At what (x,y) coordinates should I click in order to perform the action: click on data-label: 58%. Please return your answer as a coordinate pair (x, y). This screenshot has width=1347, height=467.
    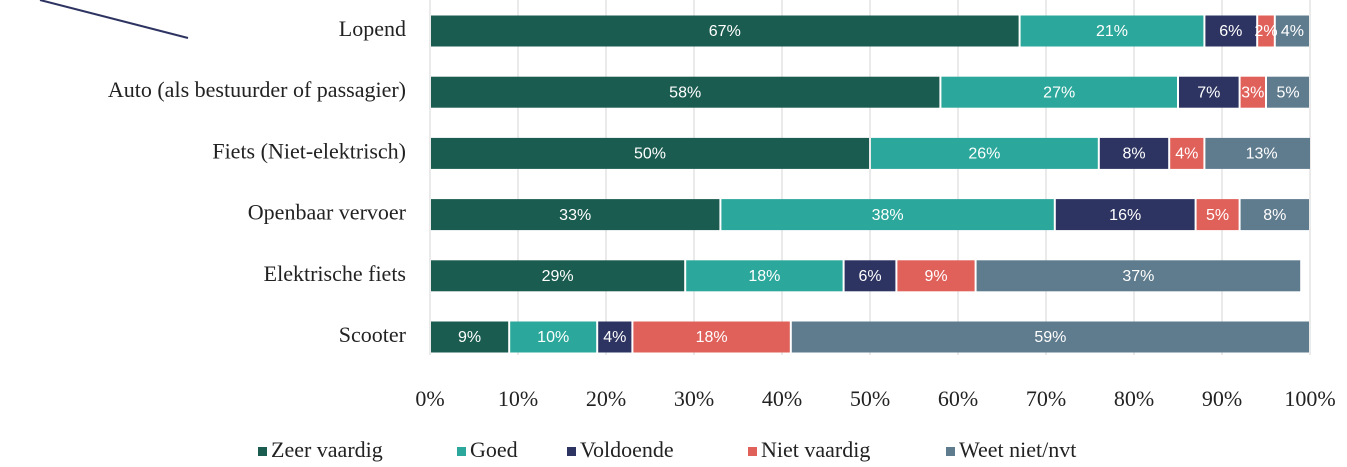
    Looking at the image, I should click on (685, 92).